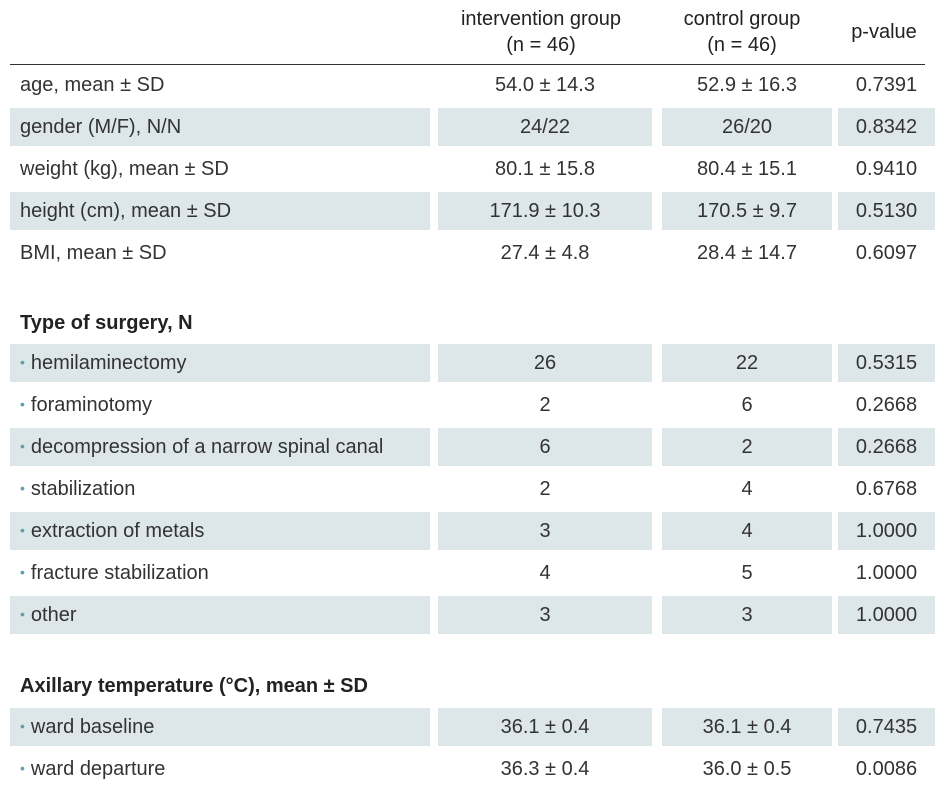  What do you see at coordinates (220, 211) in the screenshot?
I see `row-label: height (cm), mean ± SD` at bounding box center [220, 211].